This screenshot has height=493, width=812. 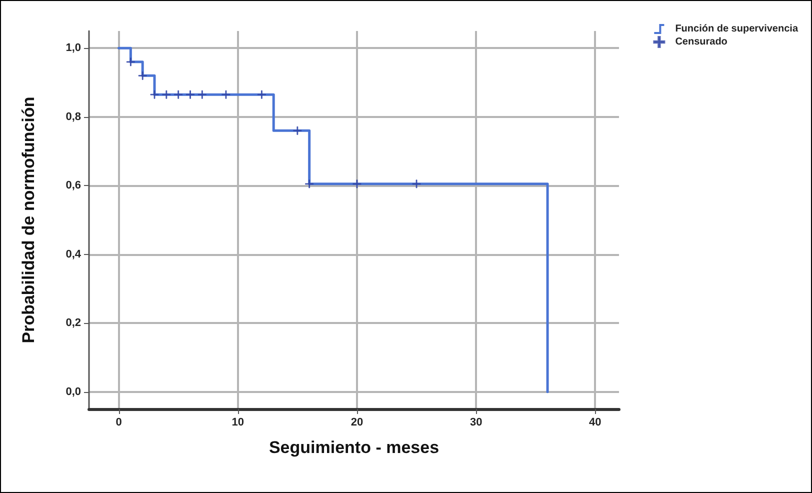 I want to click on x-tick-label: 40, so click(x=595, y=422).